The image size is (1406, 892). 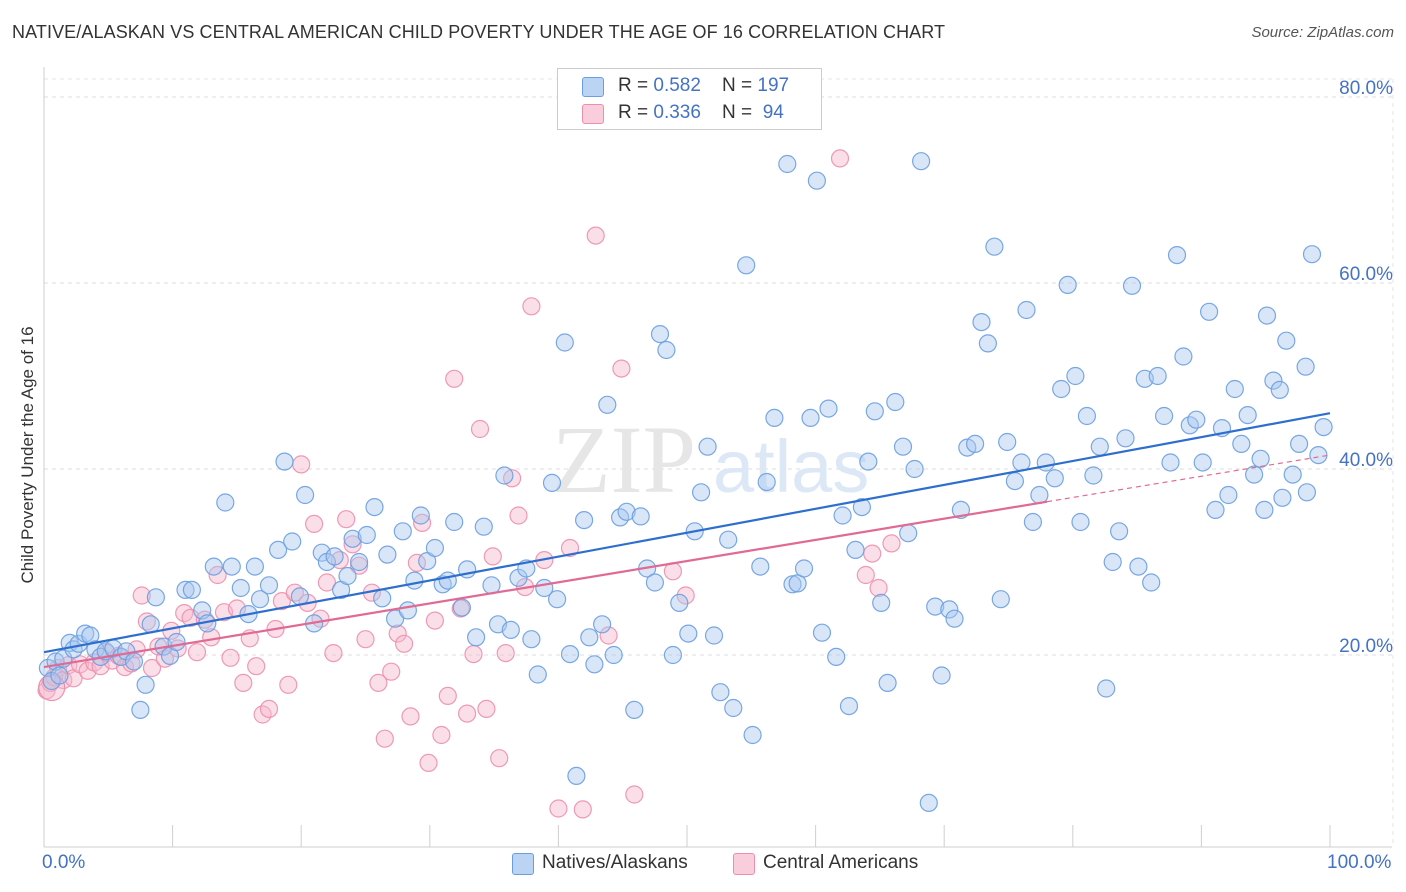 What do you see at coordinates (740, 112) in the screenshot?
I see `legend-n-label: N =` at bounding box center [740, 112].